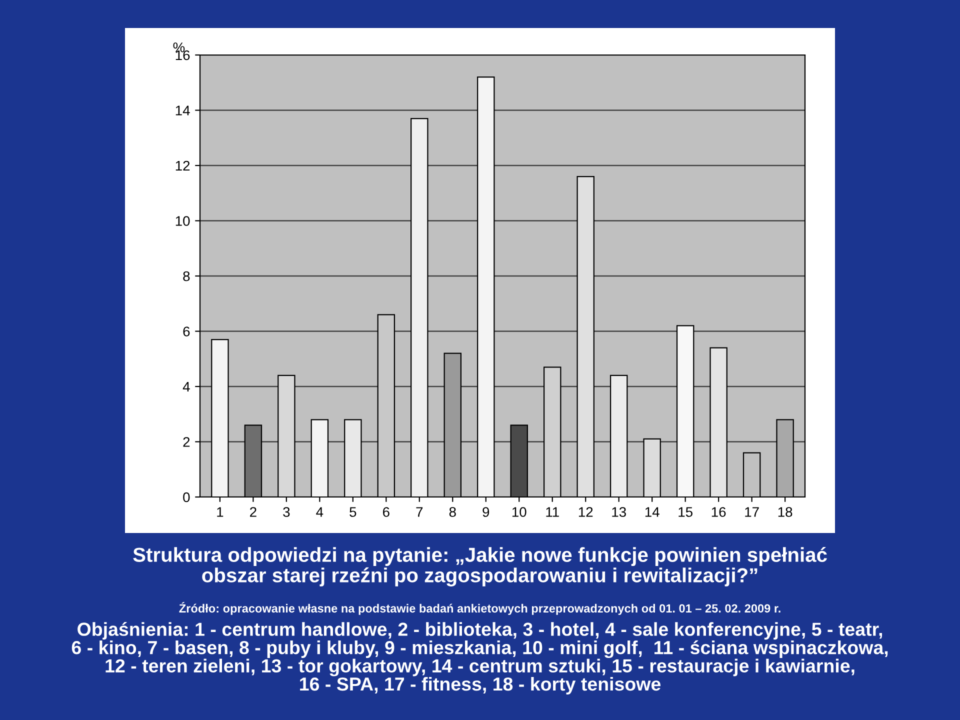 This screenshot has height=720, width=960. What do you see at coordinates (519, 512) in the screenshot?
I see `x-tick-label: 10` at bounding box center [519, 512].